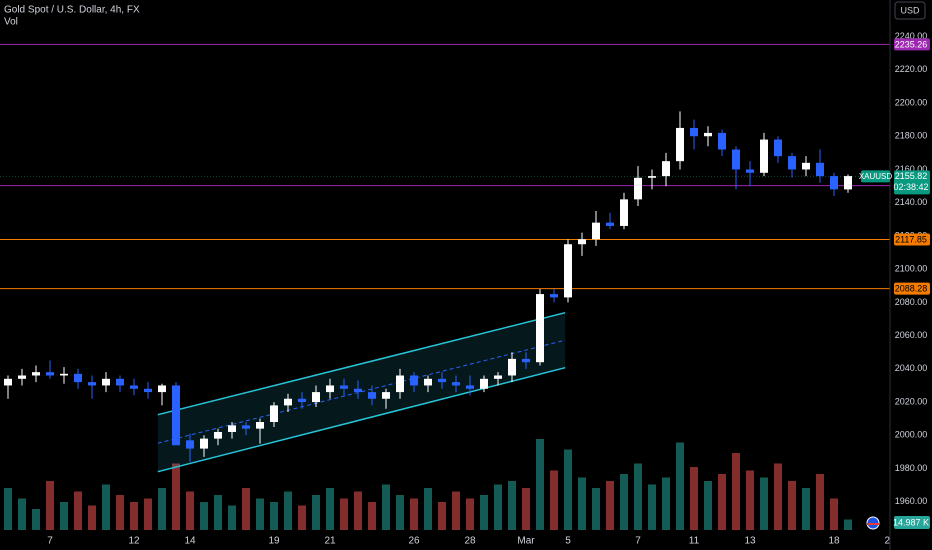 This screenshot has height=550, width=932. Describe the element at coordinates (911, 169) in the screenshot. I see `y-tick-label: 2160.00` at that location.